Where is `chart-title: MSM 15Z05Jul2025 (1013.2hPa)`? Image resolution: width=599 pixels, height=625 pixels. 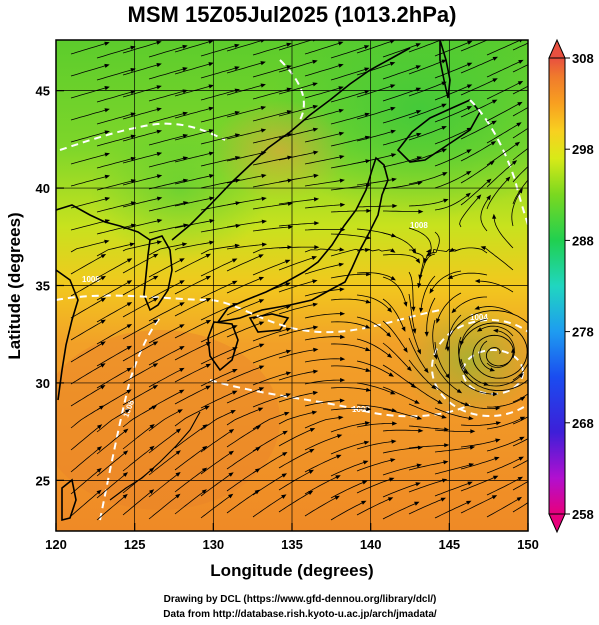 chart-title: MSM 15Z05Jul2025 (1013.2hPa) is located at coordinates (292, 14).